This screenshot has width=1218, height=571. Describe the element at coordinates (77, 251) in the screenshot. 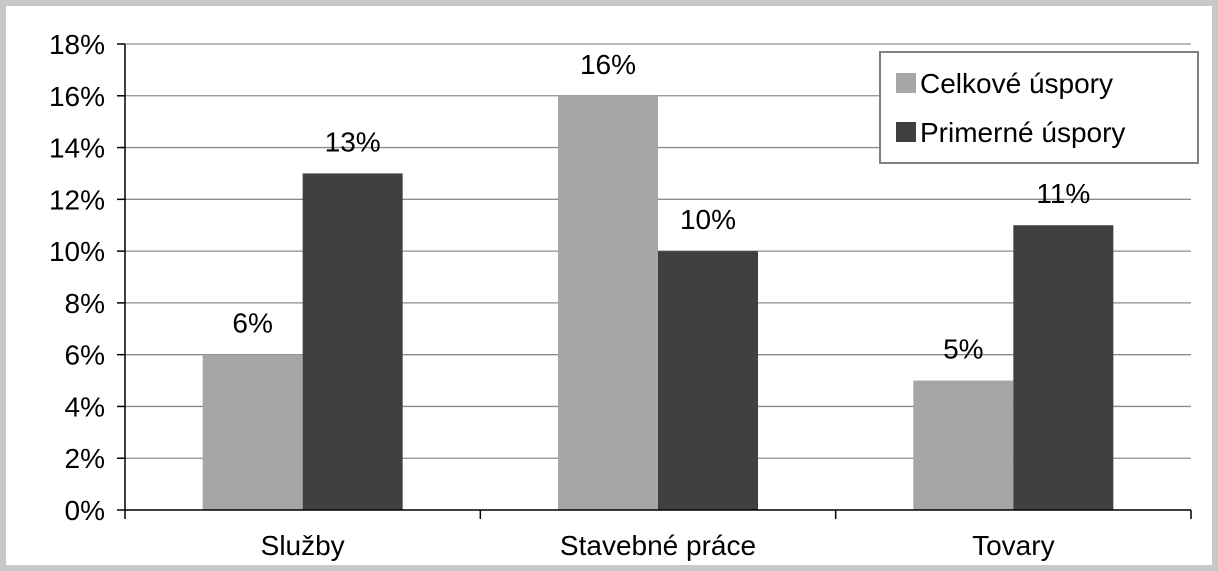

I see `y-tick-label: 10%` at that location.